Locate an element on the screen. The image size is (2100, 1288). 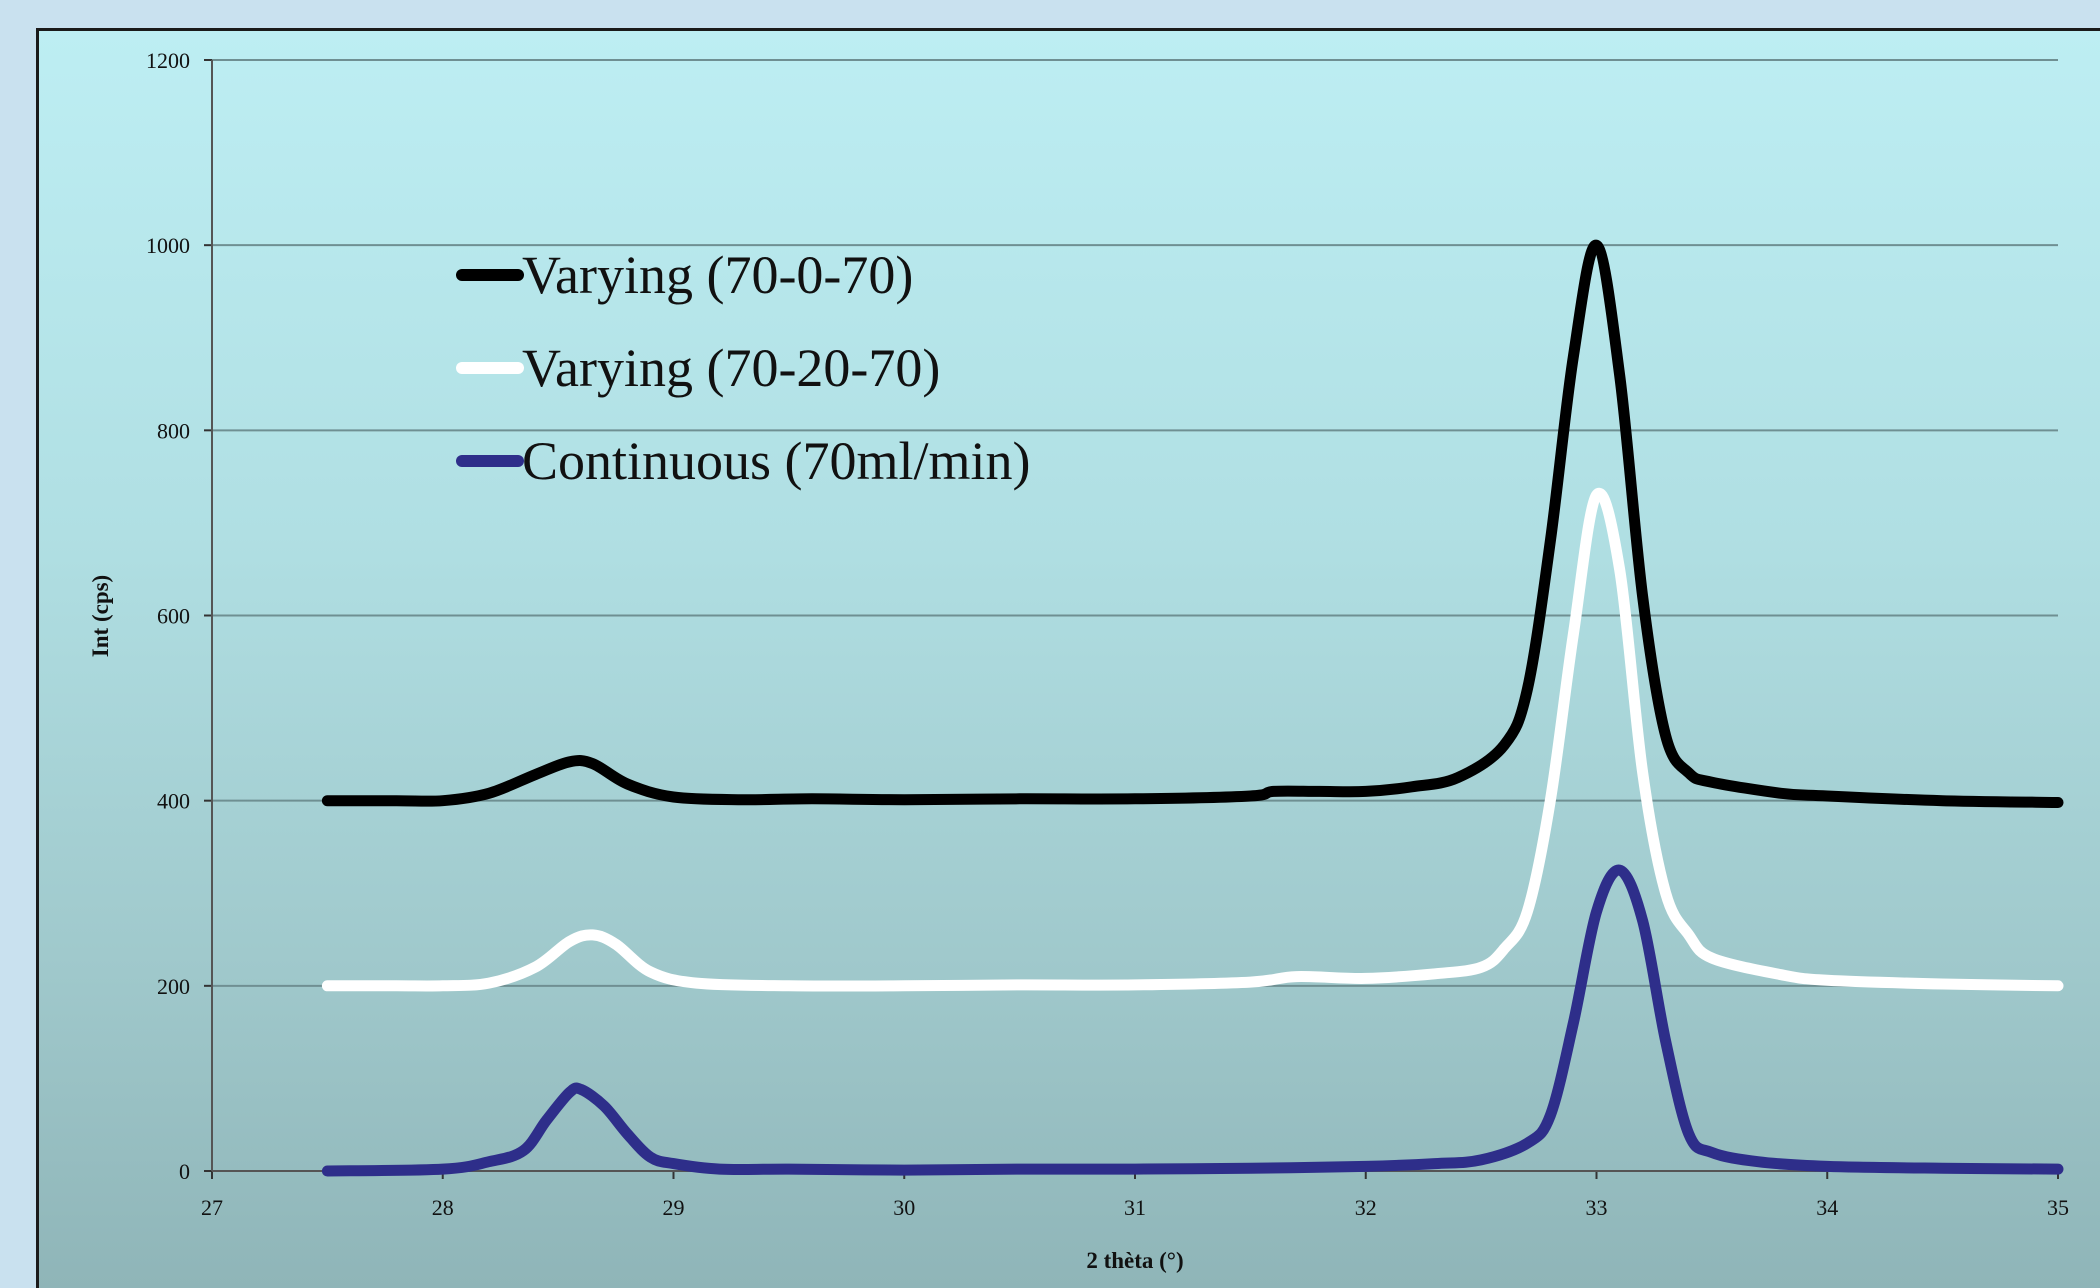
y-tick-label: 1000 is located at coordinates (168, 245).